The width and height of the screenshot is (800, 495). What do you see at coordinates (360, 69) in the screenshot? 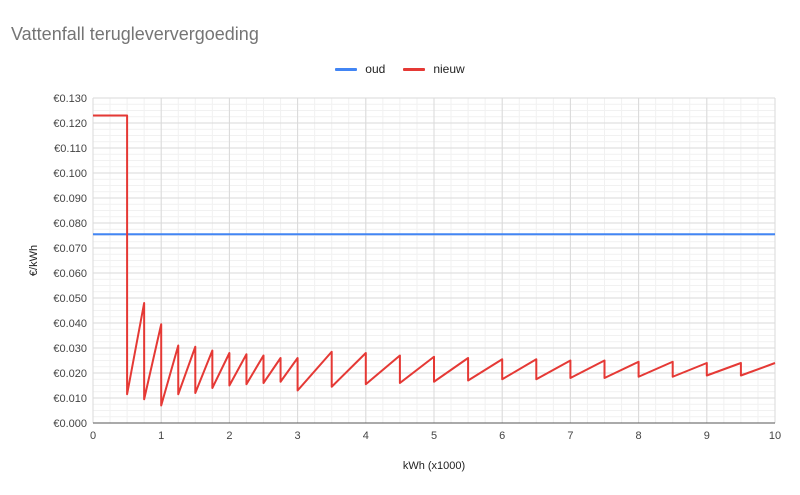
I see `legend-item-oud: oud` at bounding box center [360, 69].